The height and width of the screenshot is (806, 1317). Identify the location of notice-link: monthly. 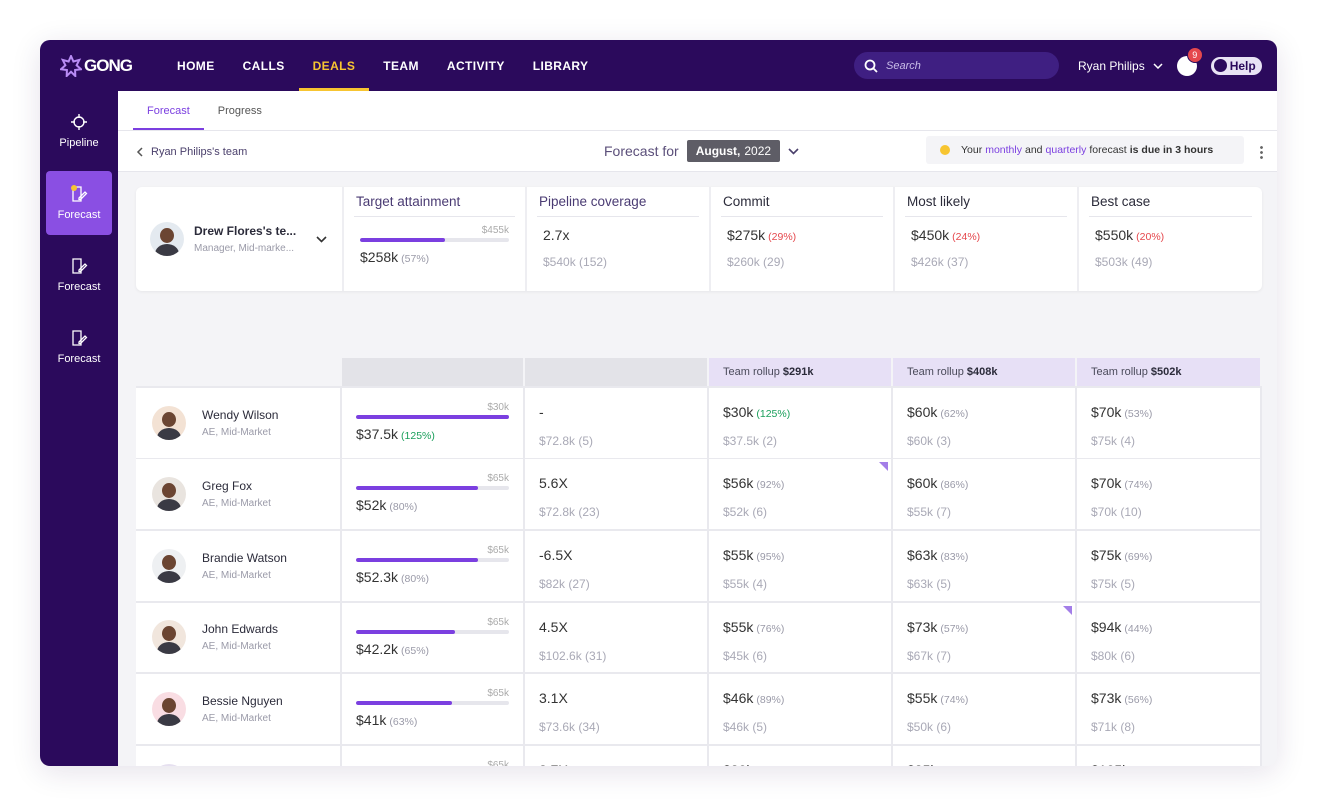
(1003, 150).